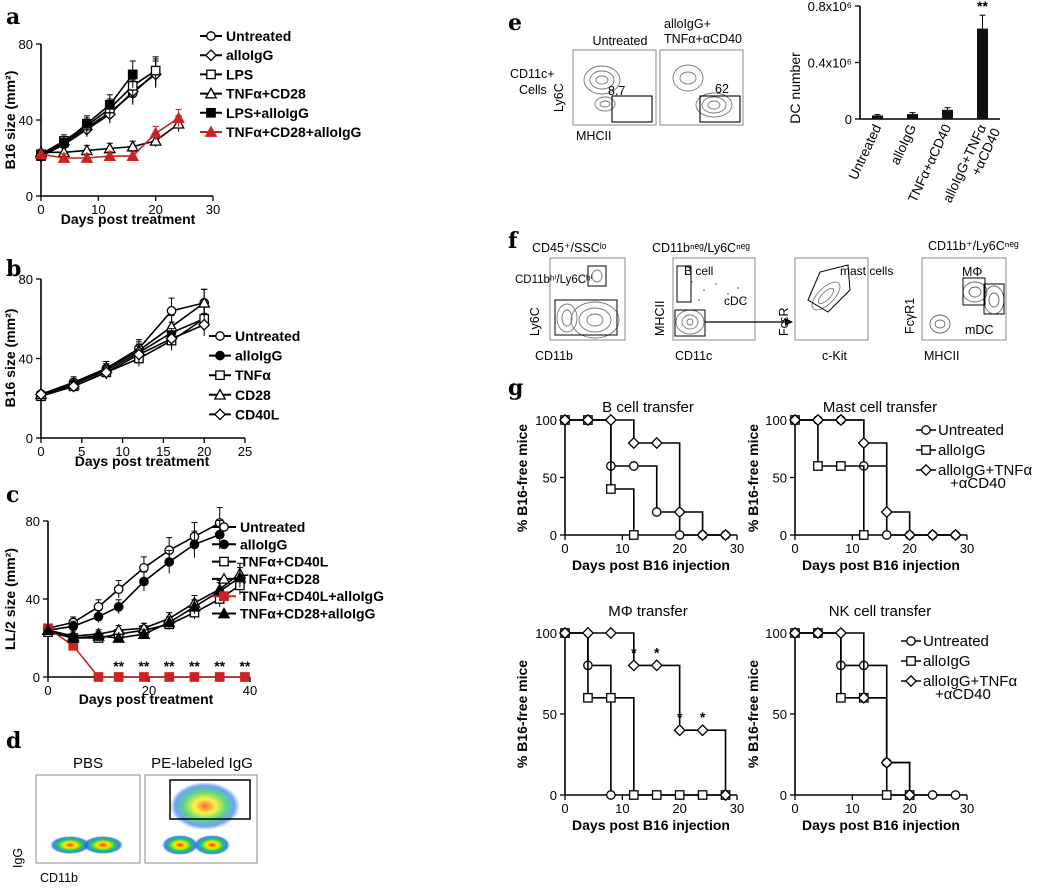 This screenshot has width=1050, height=892. I want to click on flow-d-xlabel: CD11b, so click(59, 878).